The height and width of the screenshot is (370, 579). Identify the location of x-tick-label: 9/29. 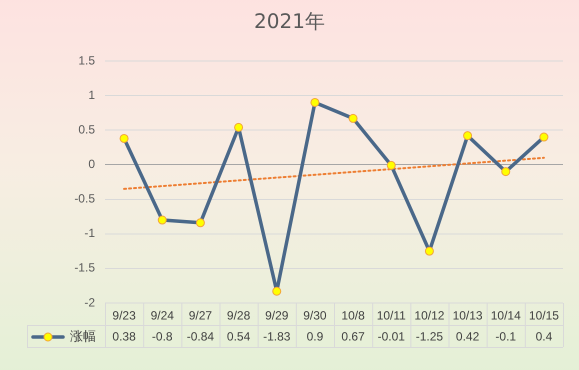
(277, 315).